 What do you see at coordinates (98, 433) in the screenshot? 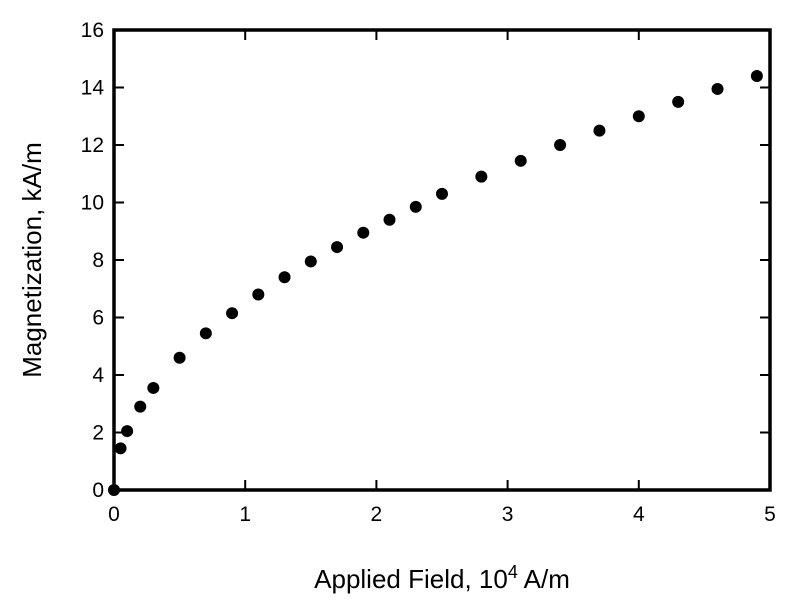
I see `y-tick-label: 2` at bounding box center [98, 433].